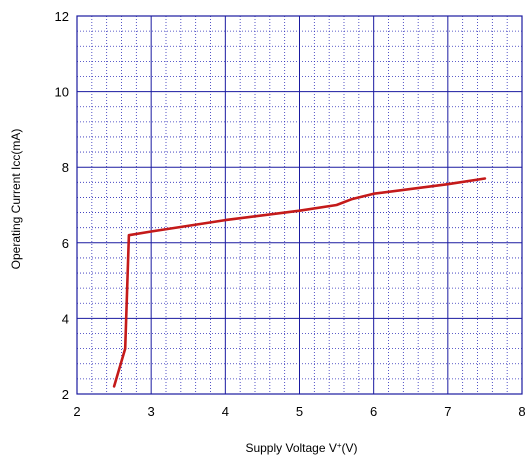 The image size is (526, 461). What do you see at coordinates (373, 411) in the screenshot?
I see `x-tick-label: 6` at bounding box center [373, 411].